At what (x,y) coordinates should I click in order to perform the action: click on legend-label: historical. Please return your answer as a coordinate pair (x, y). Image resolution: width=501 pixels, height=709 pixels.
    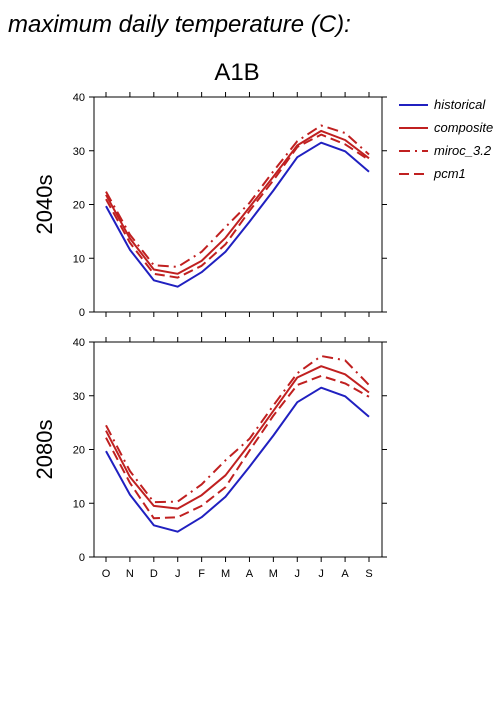
    Looking at the image, I should click on (460, 104).